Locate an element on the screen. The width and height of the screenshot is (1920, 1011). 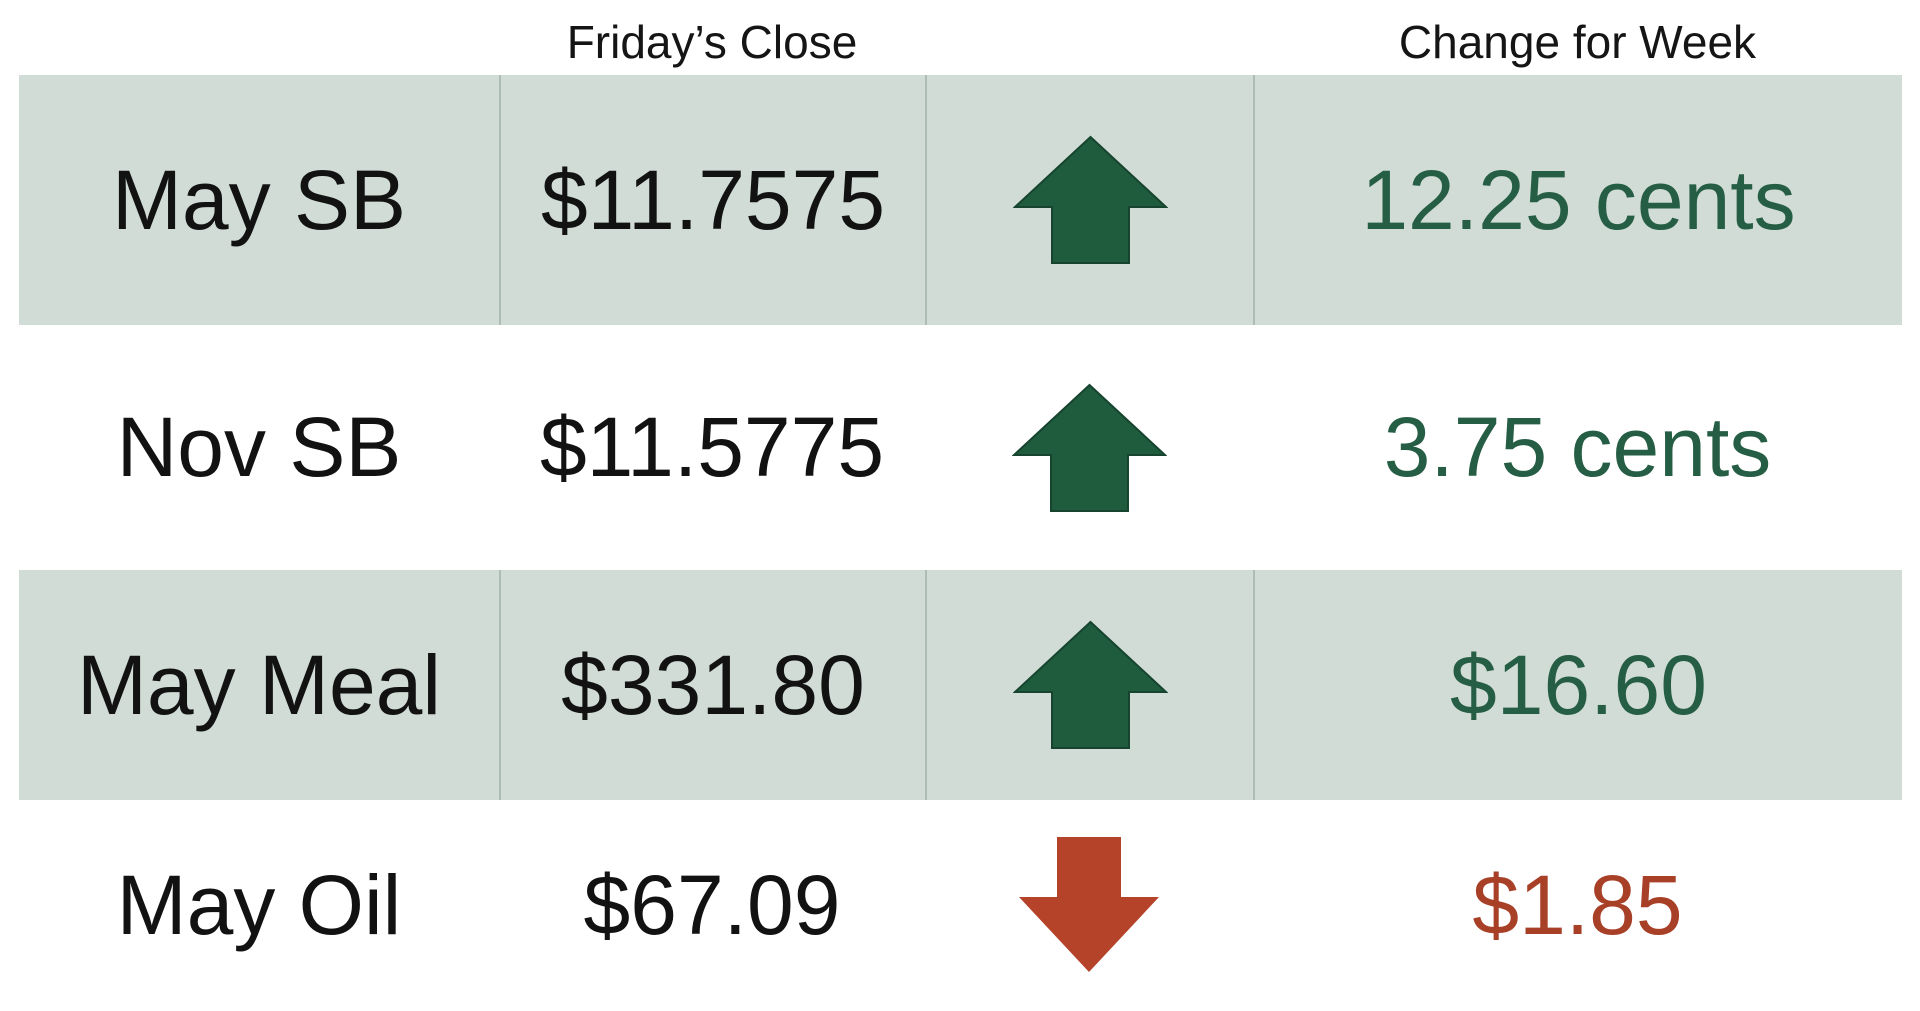
header-spacer-direction is located at coordinates (1089, 37).